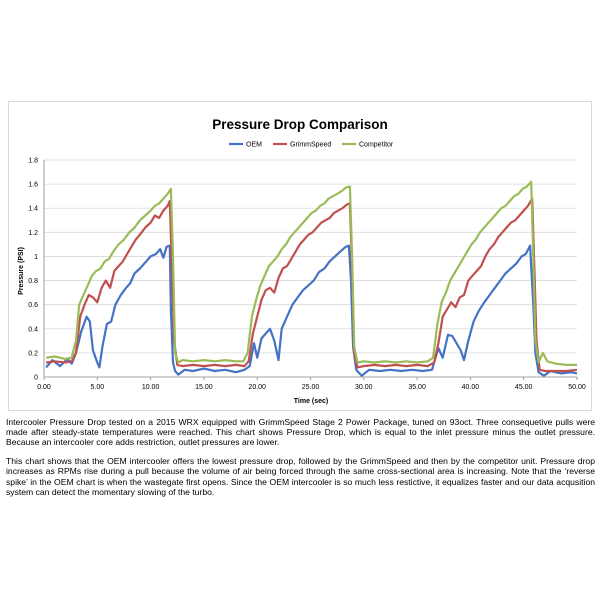 The height and width of the screenshot is (600, 600). I want to click on x-tick-label: 50.00, so click(577, 387).